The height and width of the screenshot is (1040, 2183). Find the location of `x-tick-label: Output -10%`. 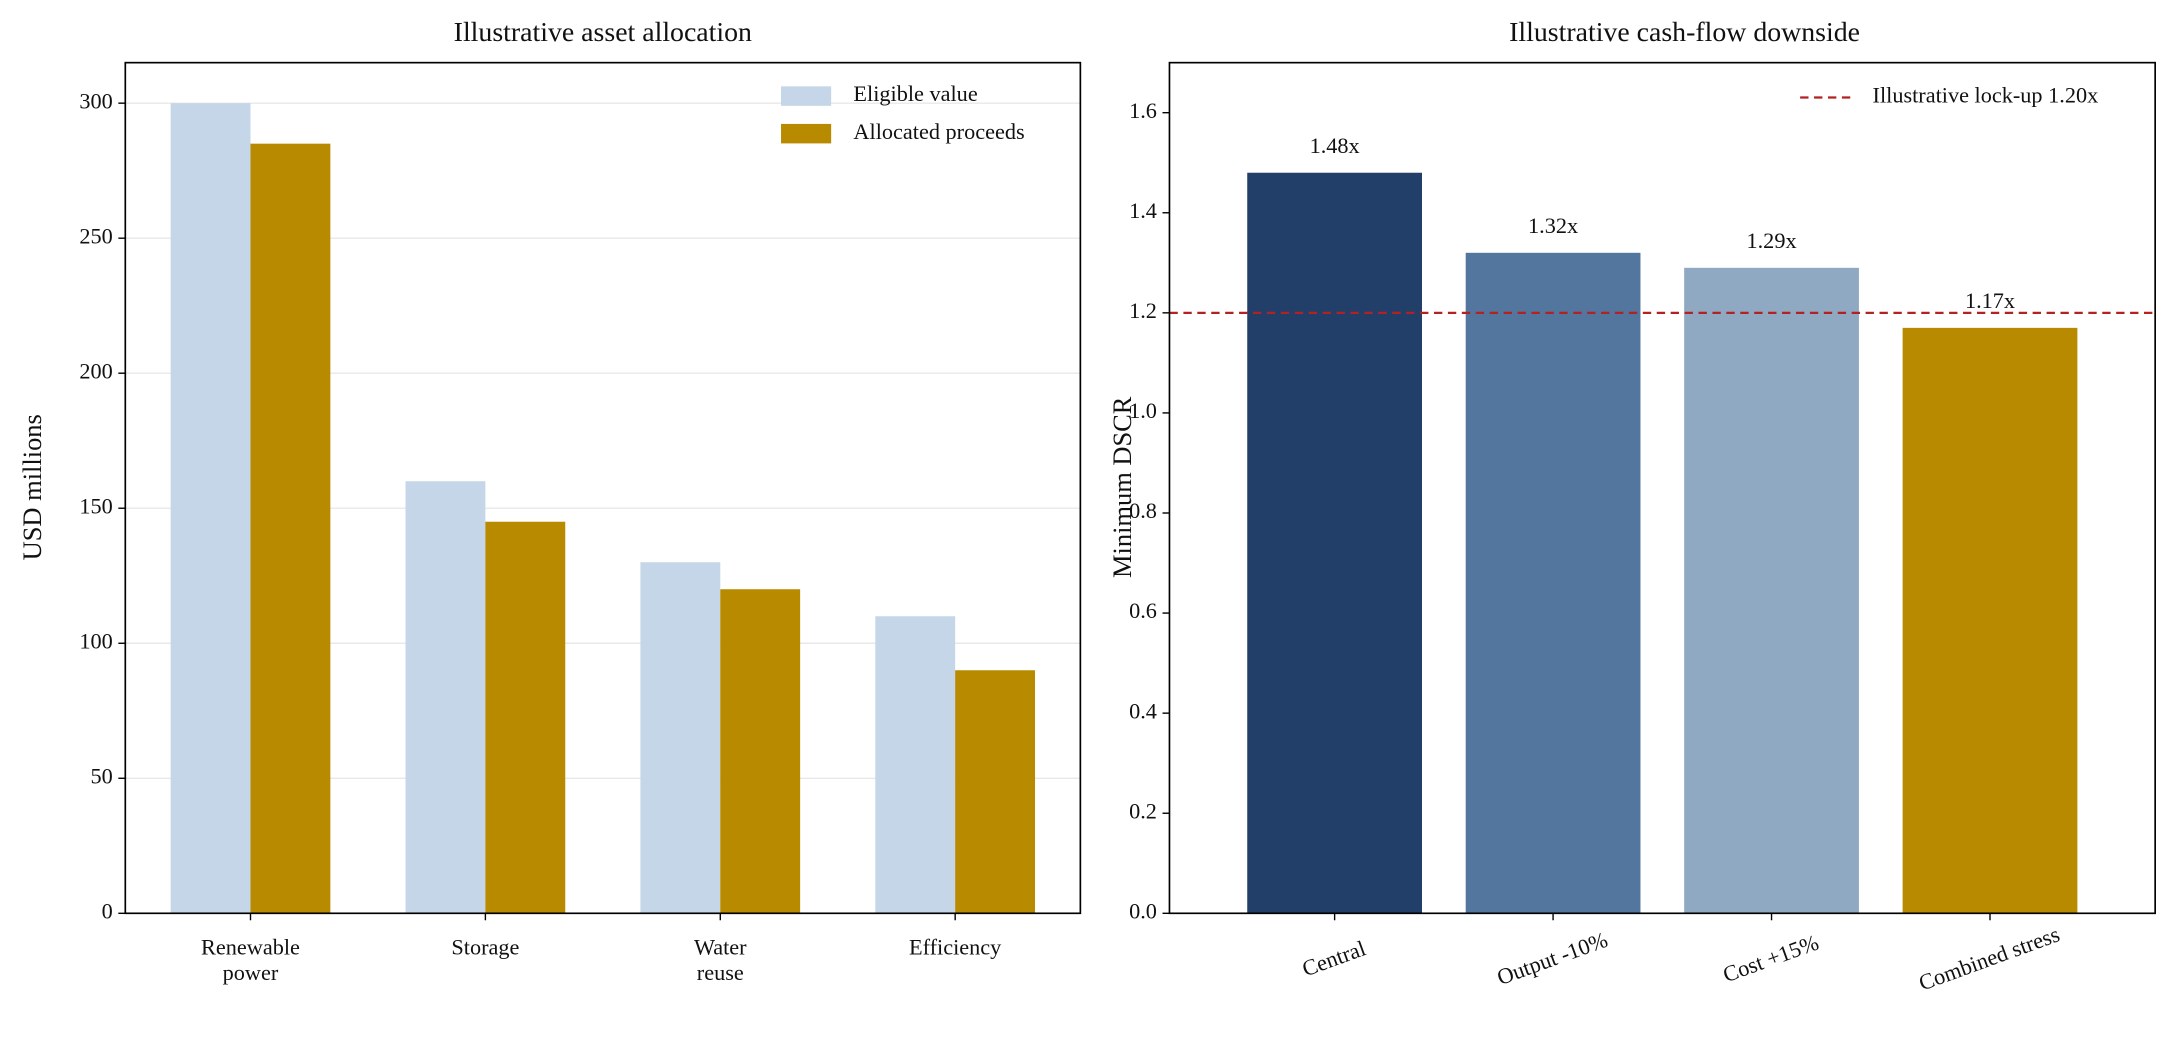

x-tick-label: Output -10% is located at coordinates (1552, 958).